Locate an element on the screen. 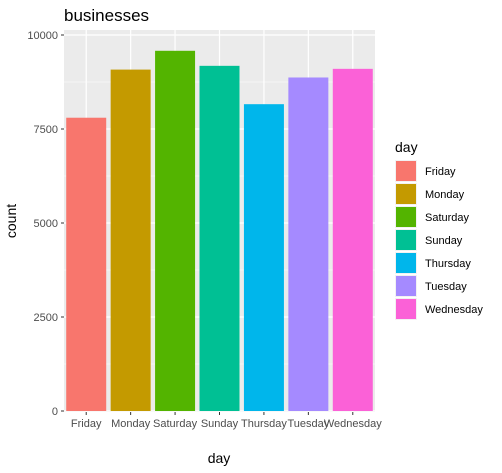 This screenshot has width=502, height=473. bar-saturday is located at coordinates (175, 231).